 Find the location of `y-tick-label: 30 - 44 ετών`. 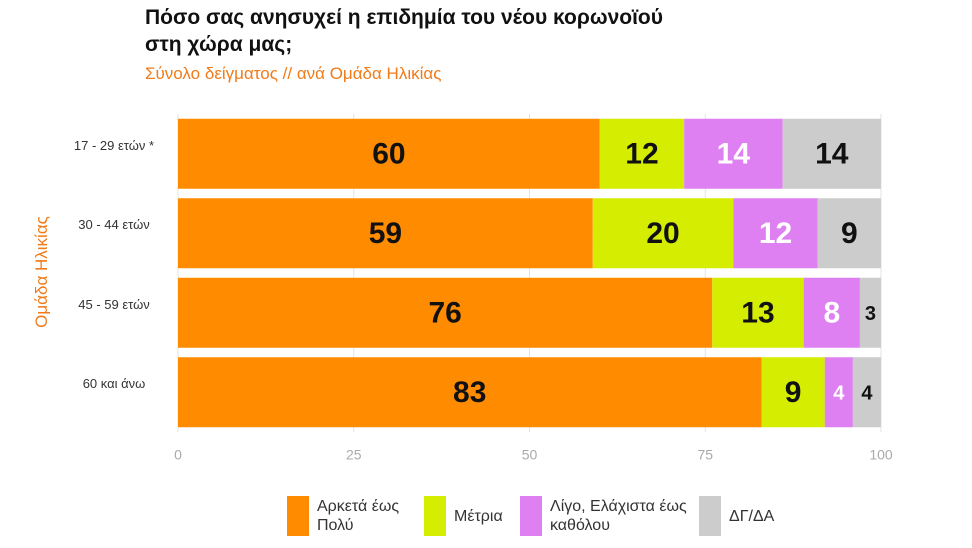

y-tick-label: 30 - 44 ετών is located at coordinates (114, 225).